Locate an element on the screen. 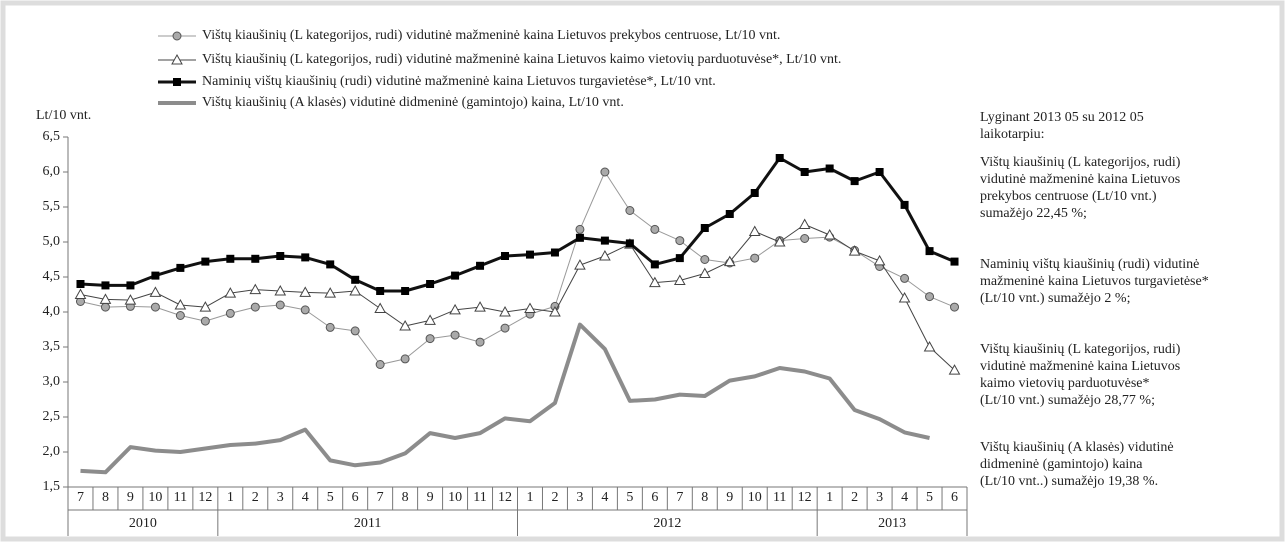 The width and height of the screenshot is (1285, 542). y-tick-label: 5,5 is located at coordinates (52, 206).